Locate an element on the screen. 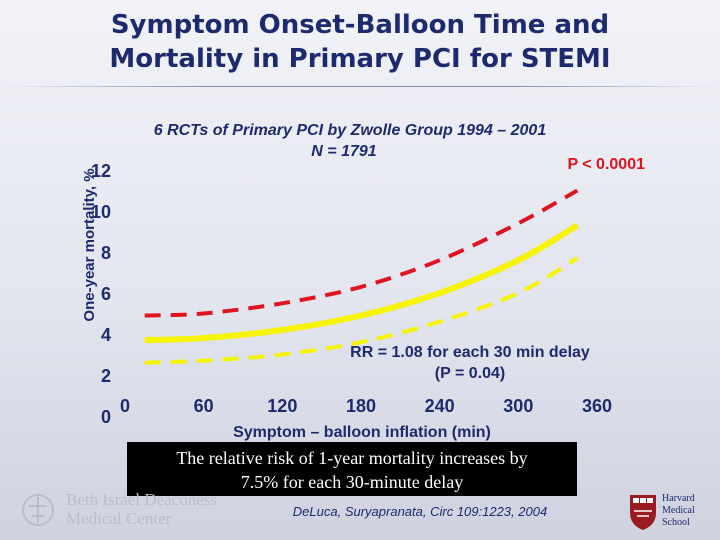  harvard-line-1: Harvard is located at coordinates (678, 498).